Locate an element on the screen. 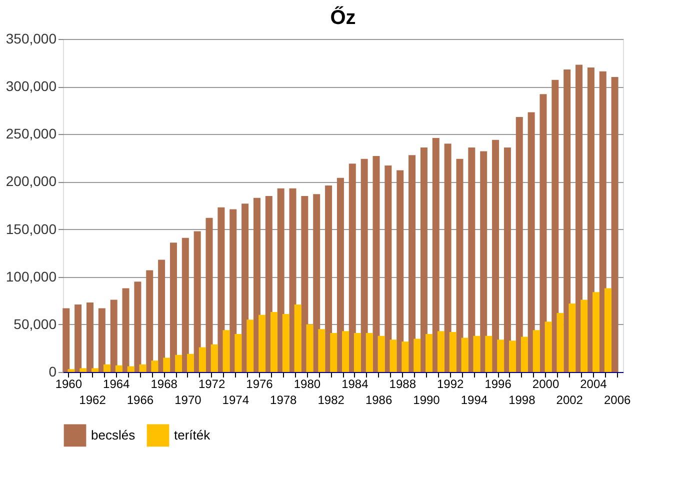  x-tick-label: 1996 is located at coordinates (498, 384).